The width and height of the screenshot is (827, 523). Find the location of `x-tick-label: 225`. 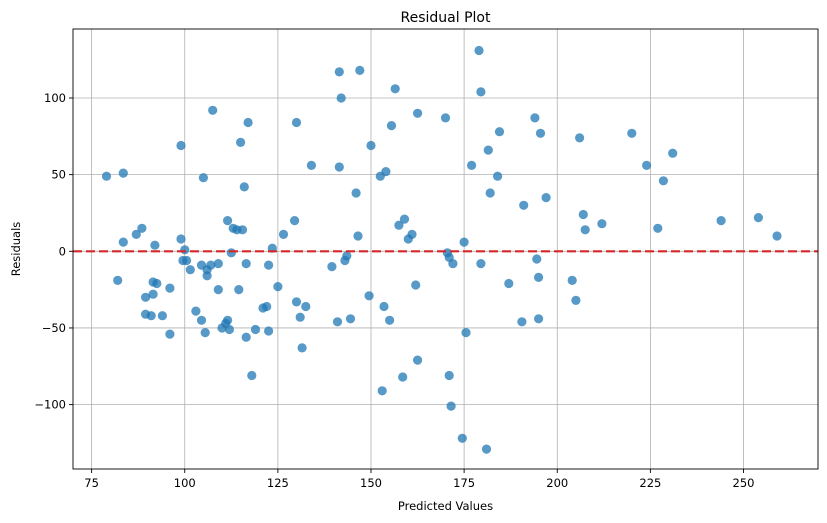

x-tick-label: 225 is located at coordinates (650, 483).